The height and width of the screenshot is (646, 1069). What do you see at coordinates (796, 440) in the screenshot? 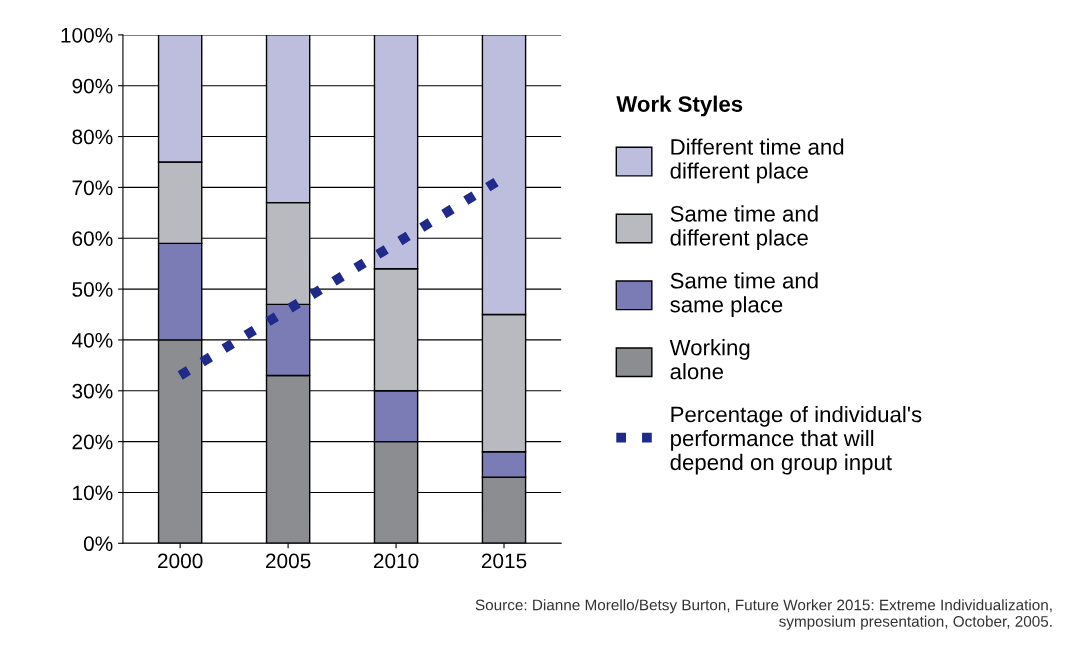
I see `legend-label: Percentage of individual's performance that will depend on group input` at bounding box center [796, 440].